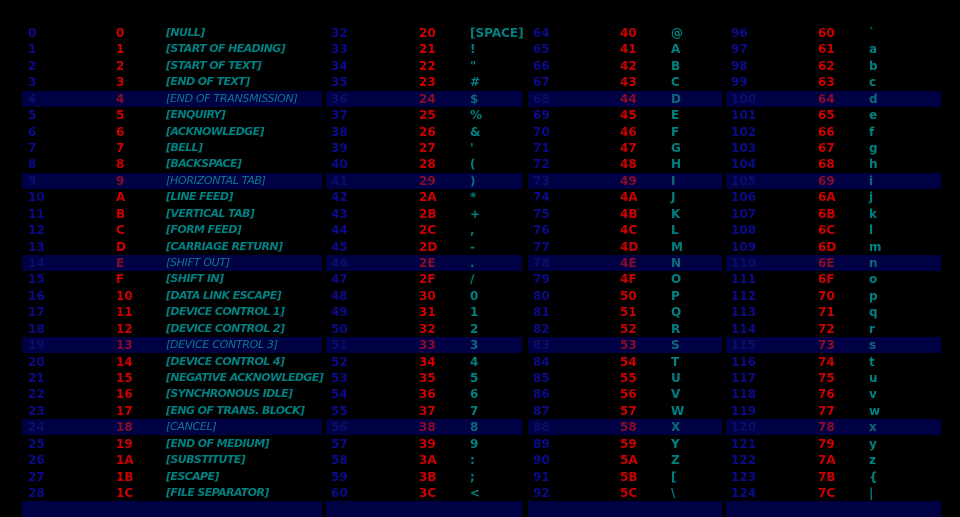  Describe the element at coordinates (472, 477) in the screenshot. I see `character-value: ;` at that location.